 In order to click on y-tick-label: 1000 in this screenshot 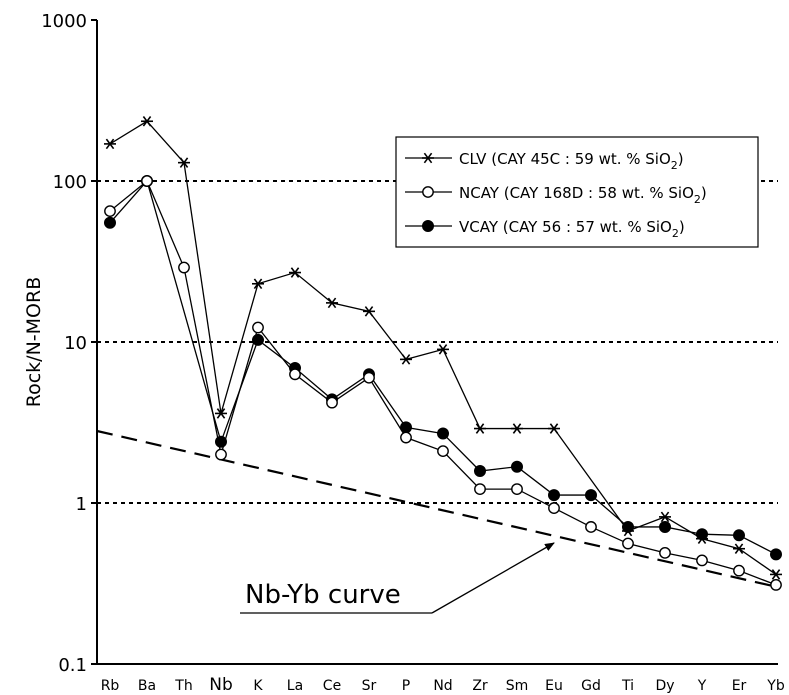, I will do `click(64, 21)`.